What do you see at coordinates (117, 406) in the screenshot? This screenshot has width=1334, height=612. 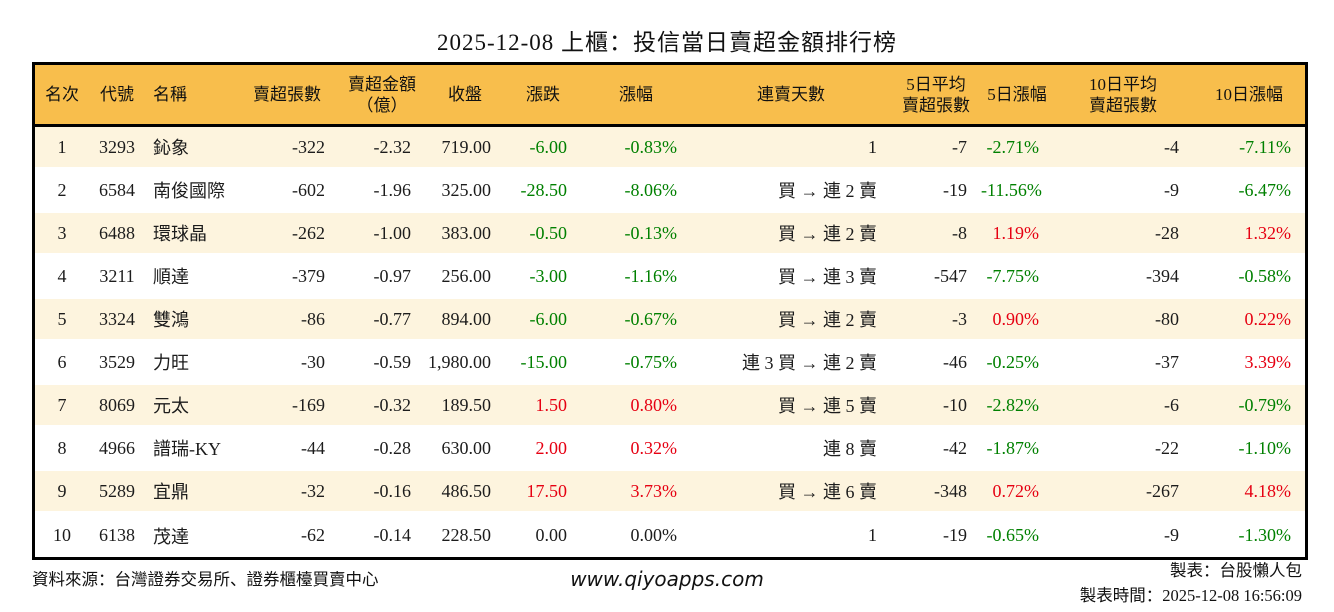 I see `cell-code: 8069` at bounding box center [117, 406].